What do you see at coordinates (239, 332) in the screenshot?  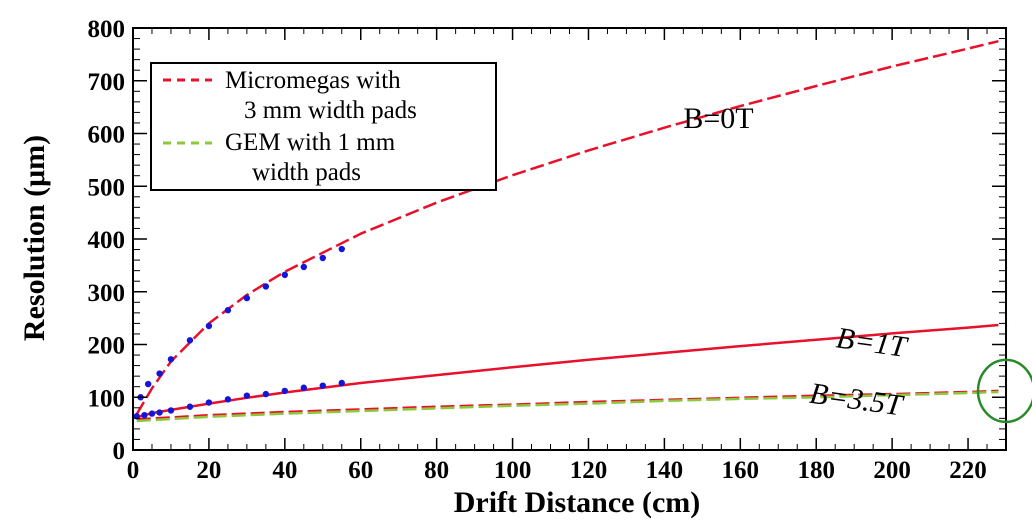 I see `data-points-layer` at bounding box center [239, 332].